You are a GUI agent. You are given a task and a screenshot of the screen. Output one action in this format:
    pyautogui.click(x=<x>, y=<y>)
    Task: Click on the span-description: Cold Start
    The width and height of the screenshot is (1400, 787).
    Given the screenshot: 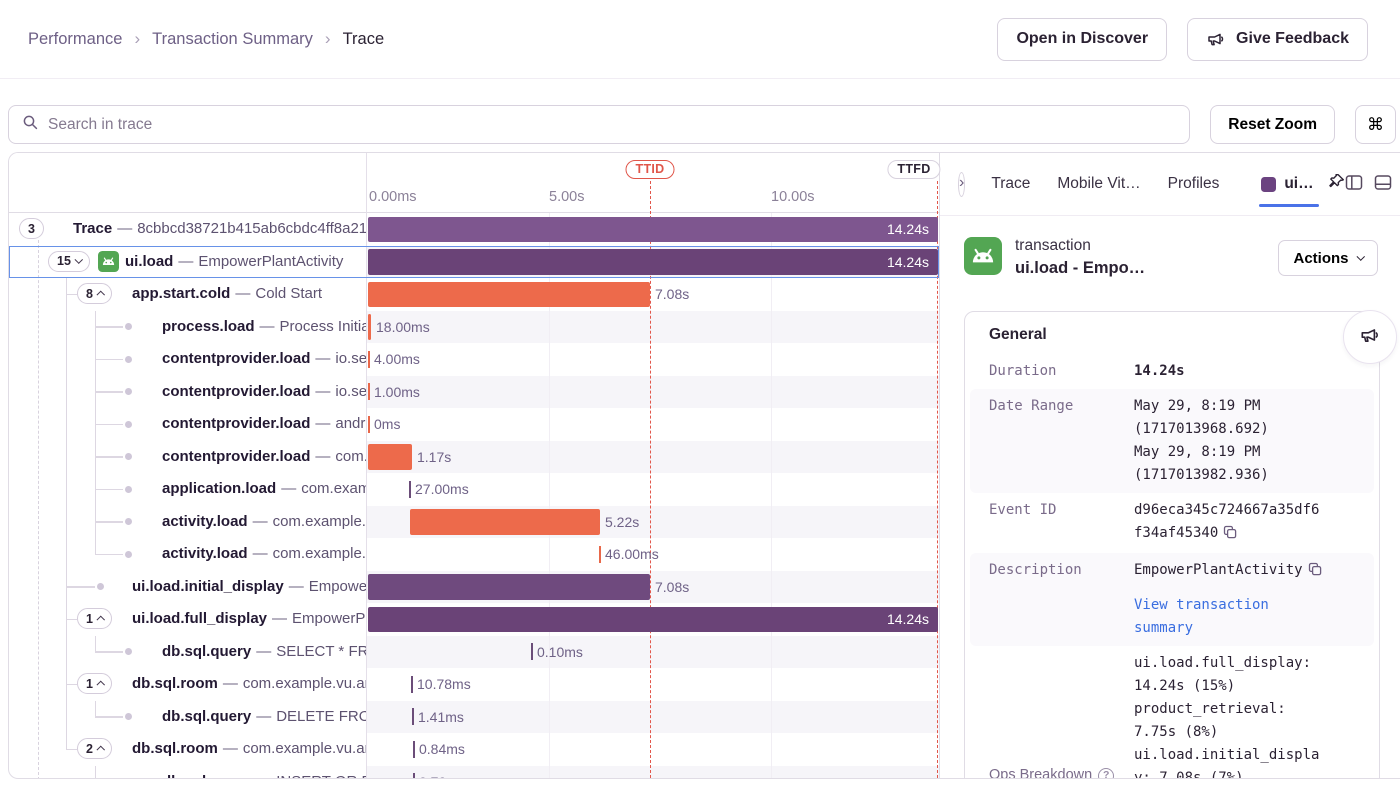 What is the action you would take?
    pyautogui.click(x=289, y=293)
    